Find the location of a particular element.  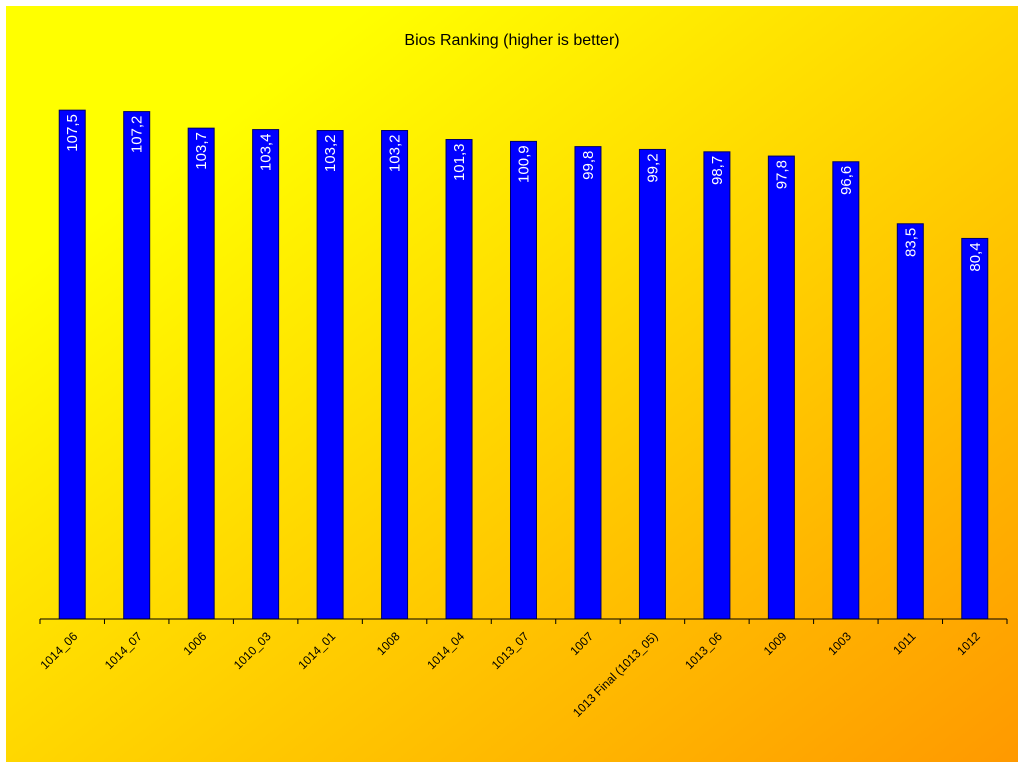

x-axis is located at coordinates (523, 621).